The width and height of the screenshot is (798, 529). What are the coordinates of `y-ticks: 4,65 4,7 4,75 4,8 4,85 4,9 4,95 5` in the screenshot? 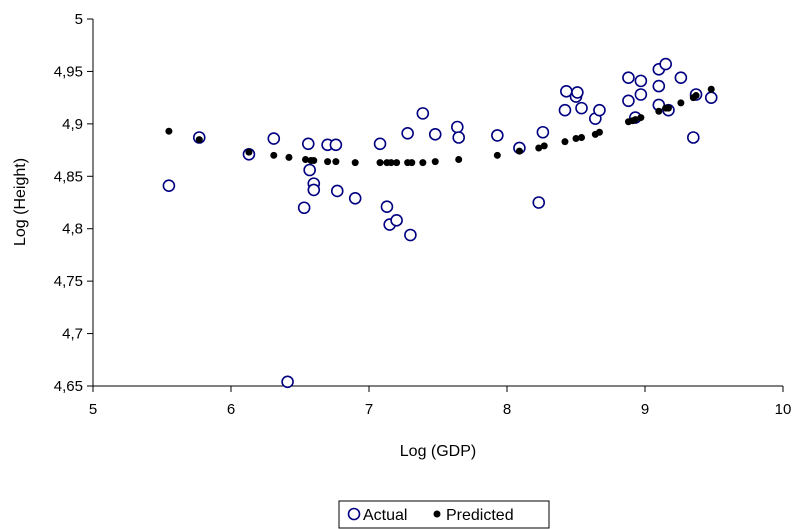 It's located at (73, 203).